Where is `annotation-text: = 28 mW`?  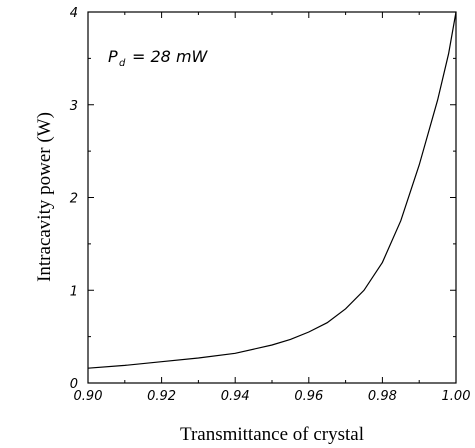 annotation-text: = 28 mW is located at coordinates (170, 56).